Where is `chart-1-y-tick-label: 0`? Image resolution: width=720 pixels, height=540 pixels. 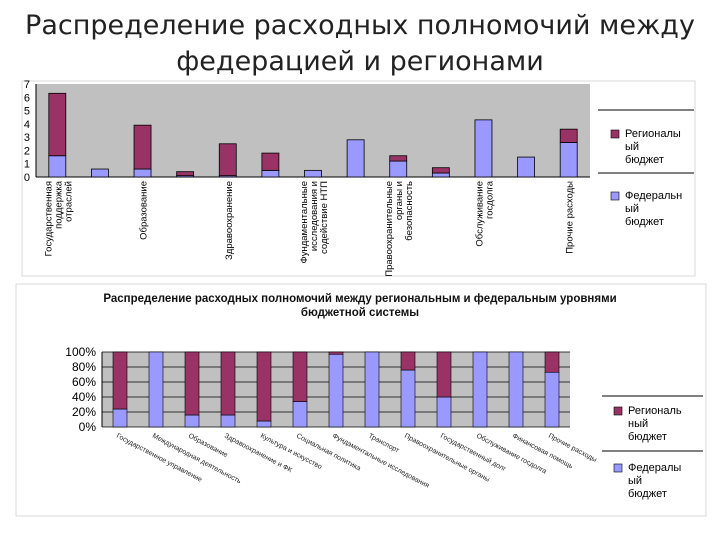 chart-1-y-tick-label: 0 is located at coordinates (27, 178).